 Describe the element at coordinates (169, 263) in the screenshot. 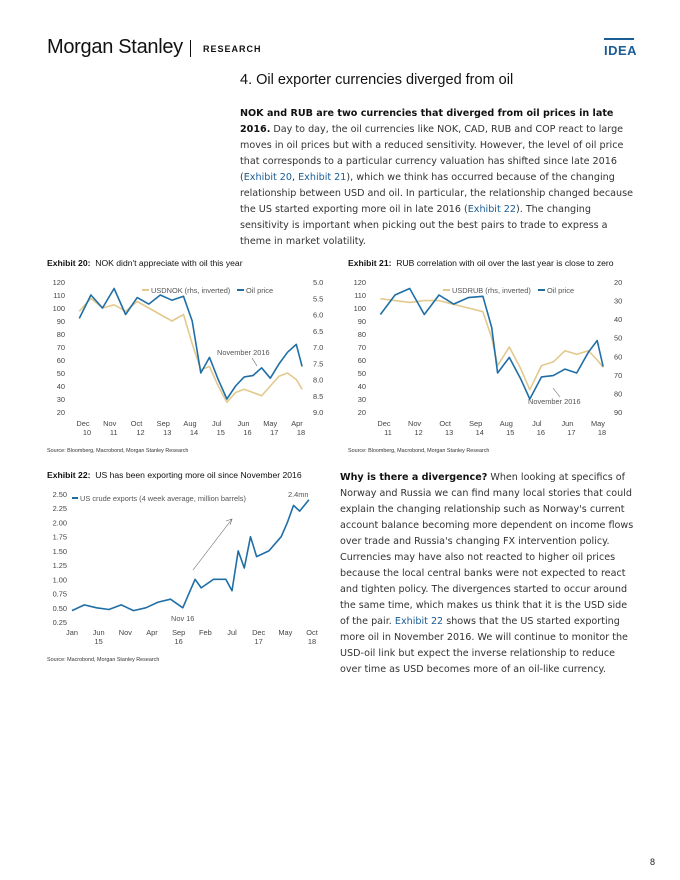

I see `exhibit-20-caption: NOK didn't appreciate with oil this year` at that location.